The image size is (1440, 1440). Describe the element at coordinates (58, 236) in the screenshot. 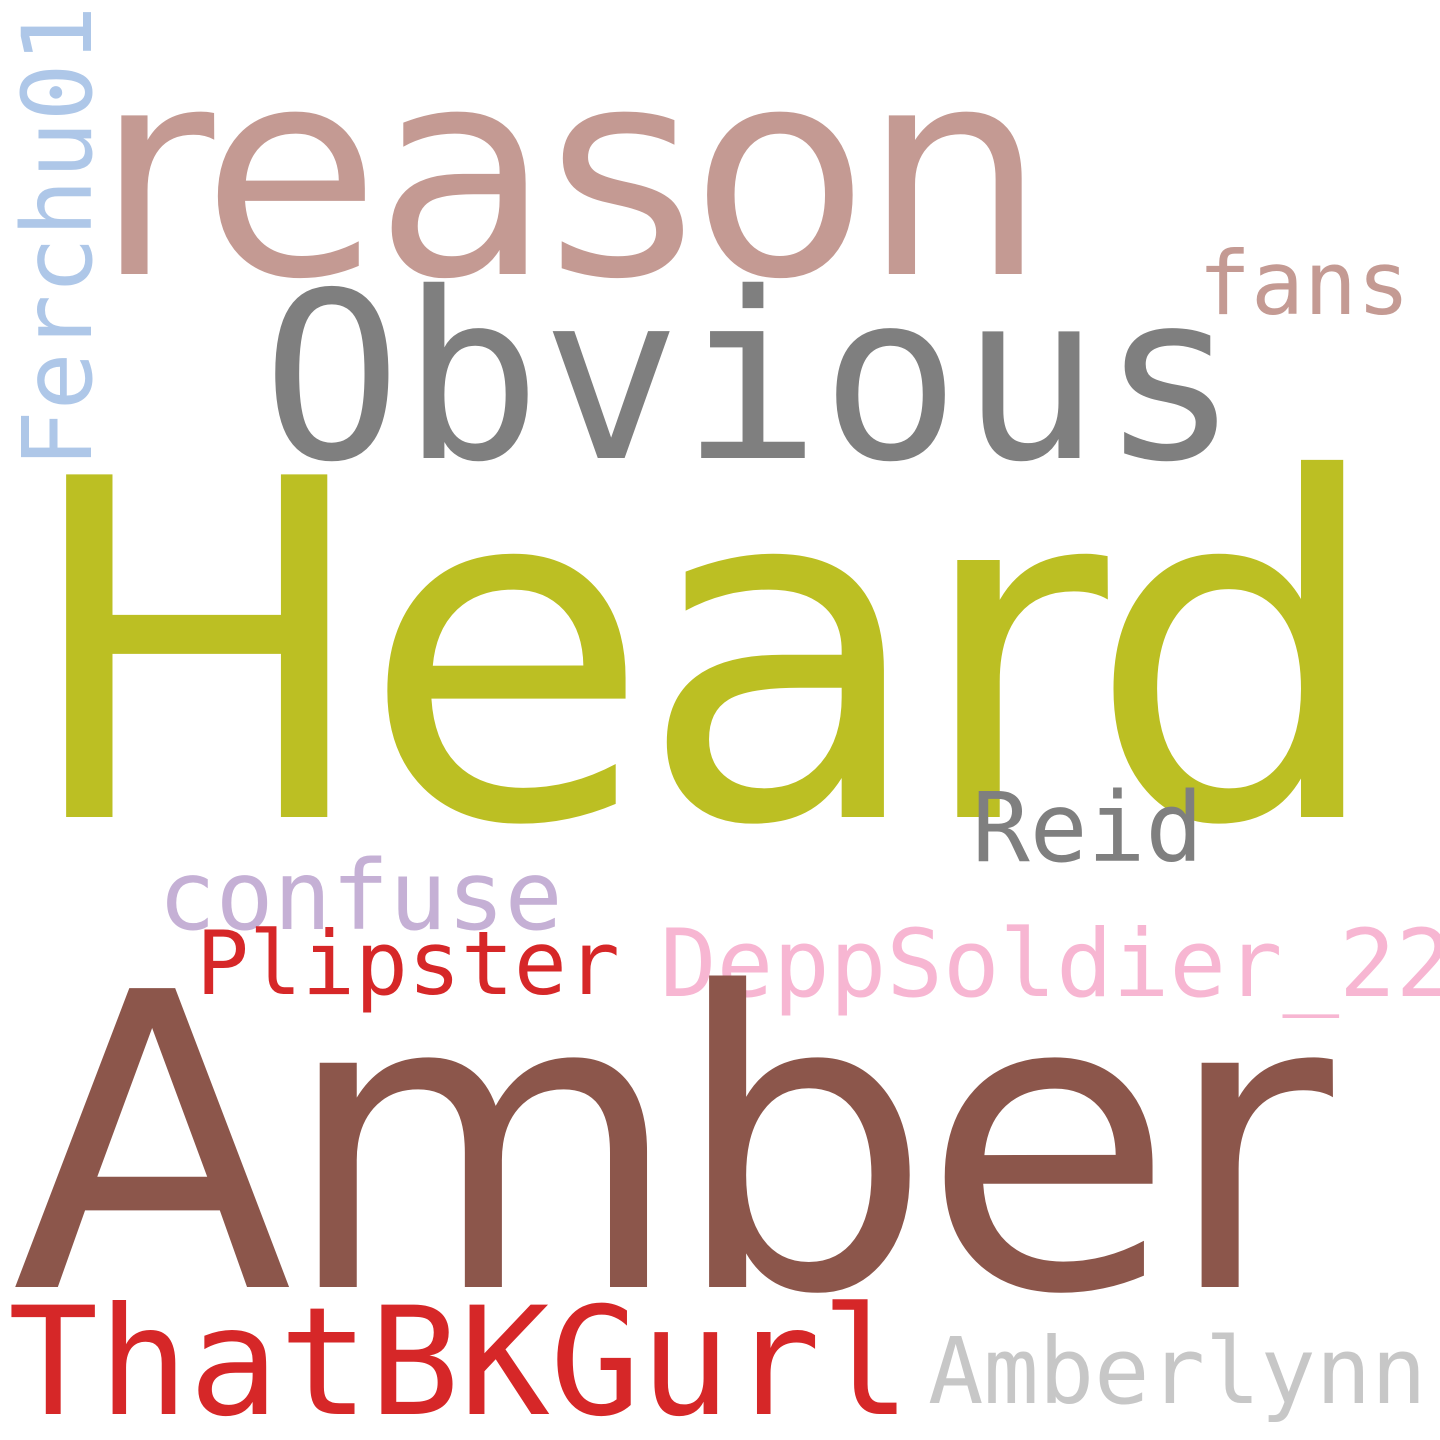

I see `word-ferchu01: Ferchu01` at that location.